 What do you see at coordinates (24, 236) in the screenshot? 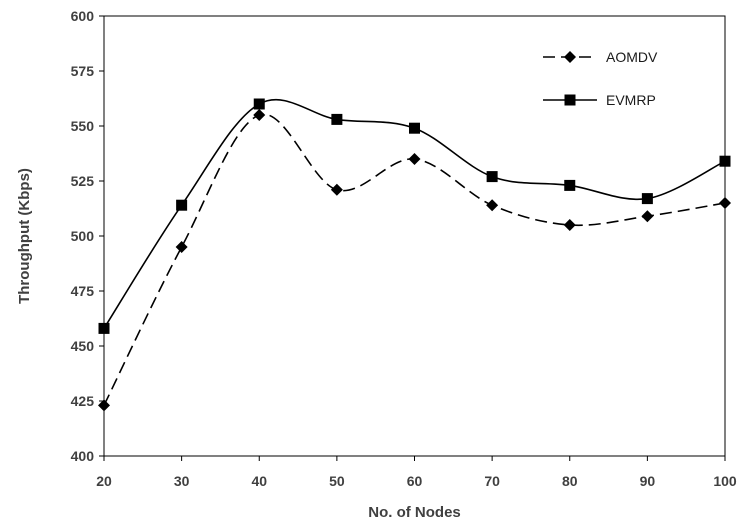
I see `y-axis-title: Throughput (Kbps)` at bounding box center [24, 236].